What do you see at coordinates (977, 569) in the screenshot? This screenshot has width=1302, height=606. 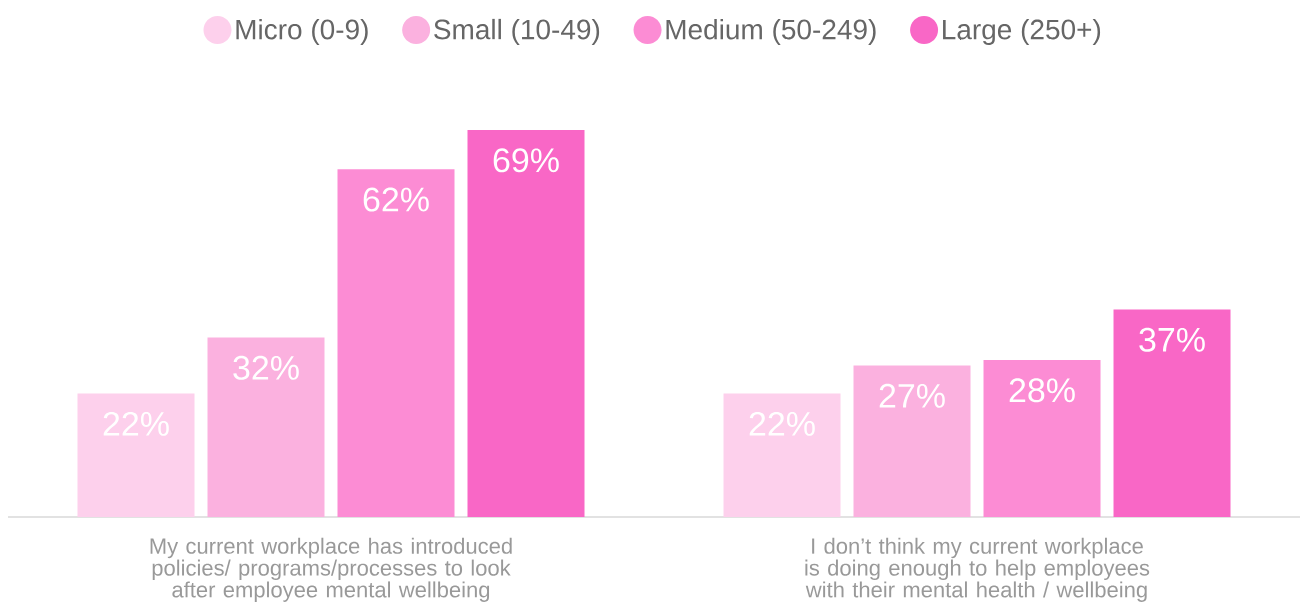 I see `x-tick-label: I don’t think my current workplace is doing enough to help employees with their mental health / wellbeing` at bounding box center [977, 569].